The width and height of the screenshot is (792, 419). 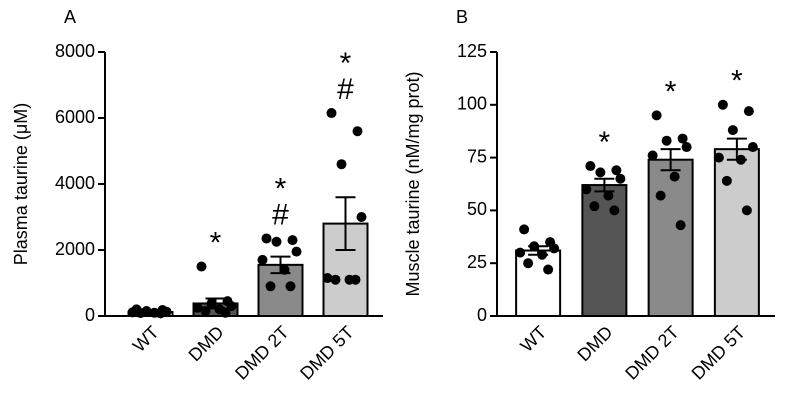 What do you see at coordinates (477, 262) in the screenshot?
I see `y-tick-label: 25` at bounding box center [477, 262].